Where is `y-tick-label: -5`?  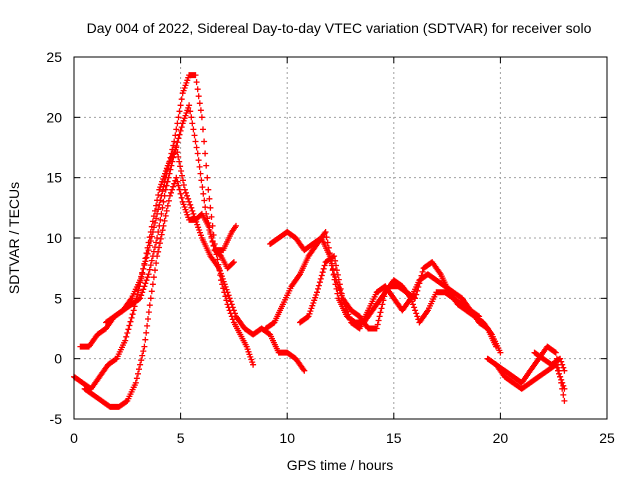
y-tick-label: -5 is located at coordinates (56, 419).